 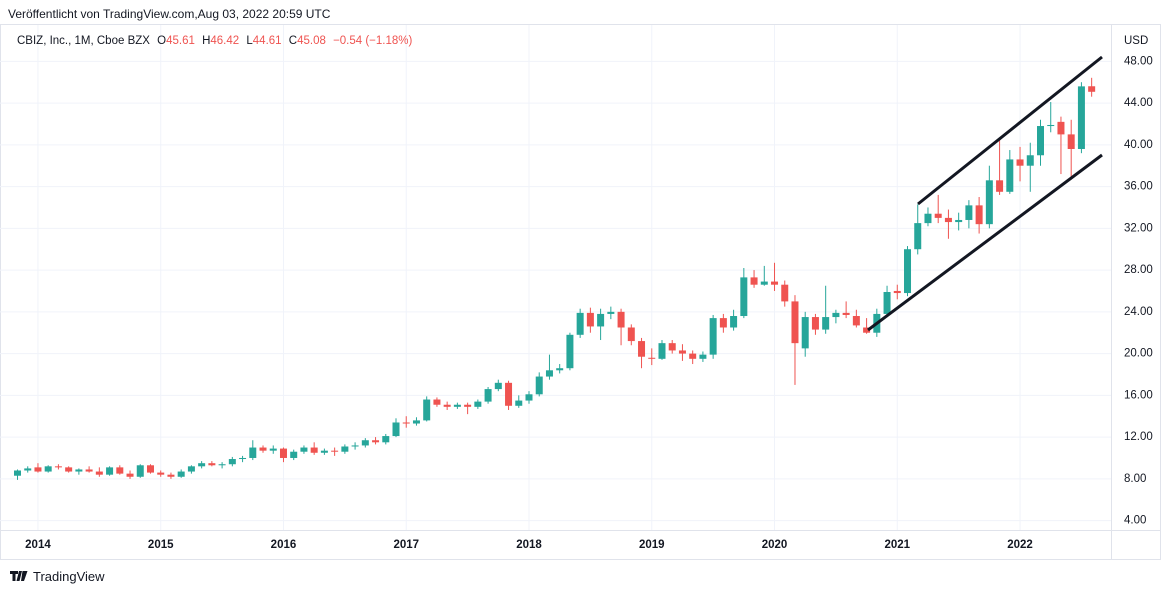 What do you see at coordinates (284, 545) in the screenshot?
I see `x-tick-label: 2016` at bounding box center [284, 545].